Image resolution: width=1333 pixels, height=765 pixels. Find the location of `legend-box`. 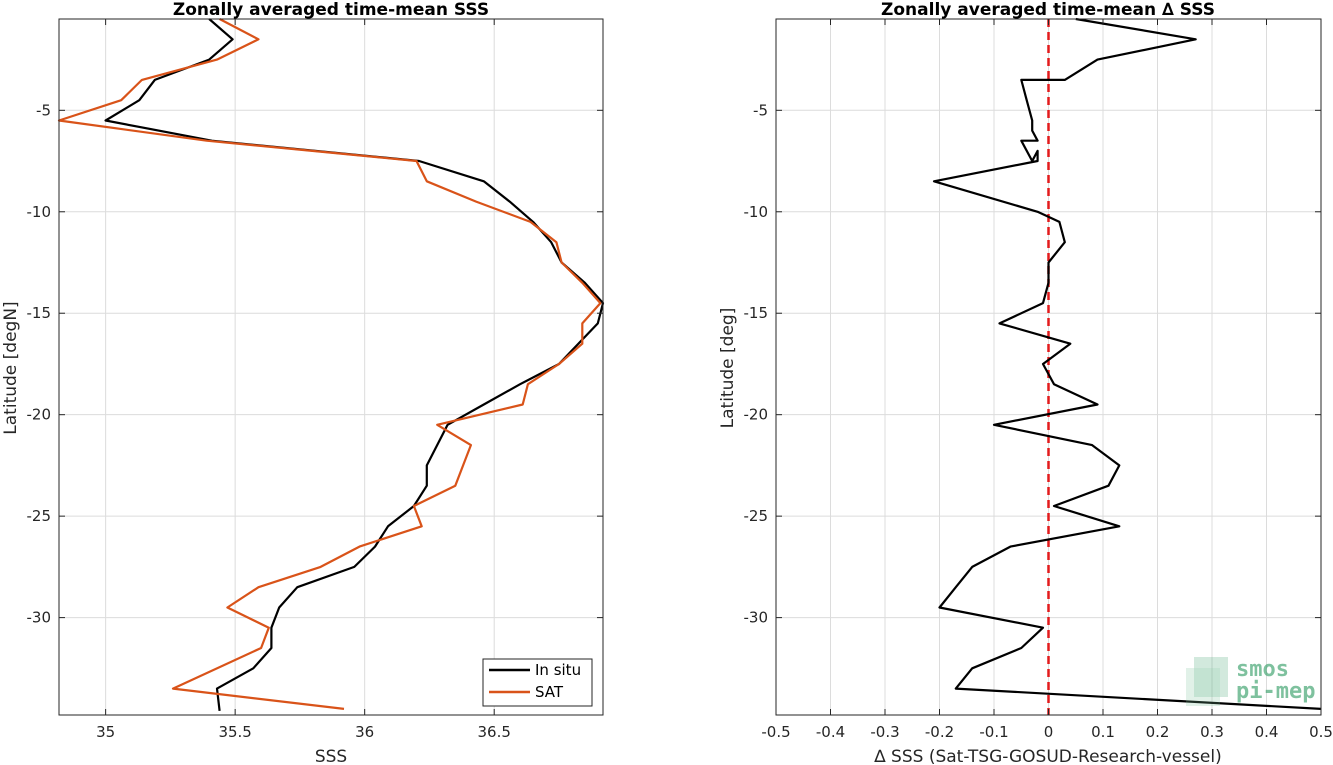

legend-box is located at coordinates (537, 682).